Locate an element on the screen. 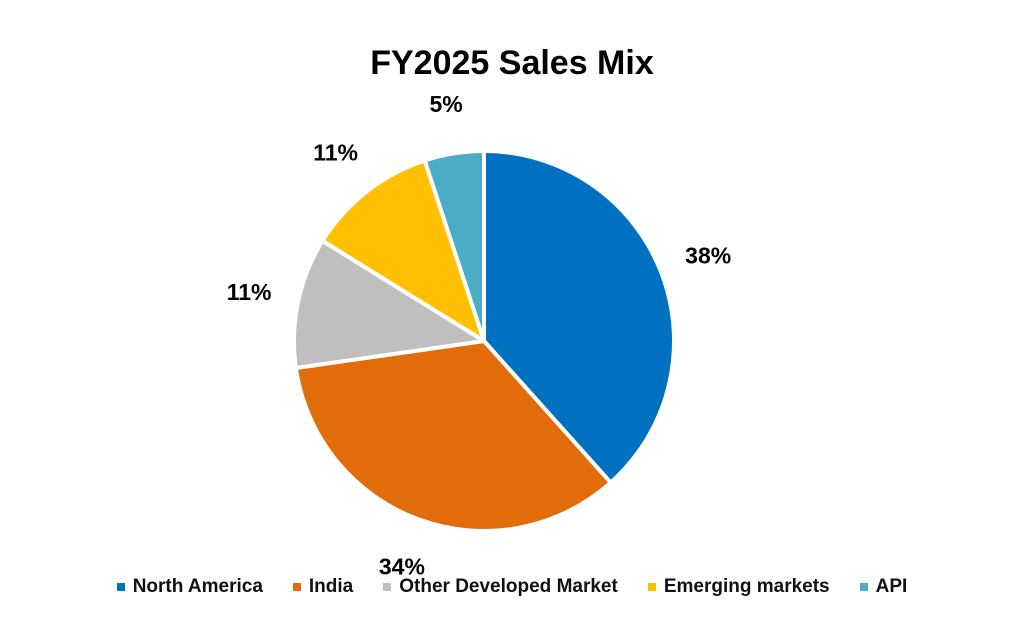  data-label-north-america: 38% is located at coordinates (708, 255).